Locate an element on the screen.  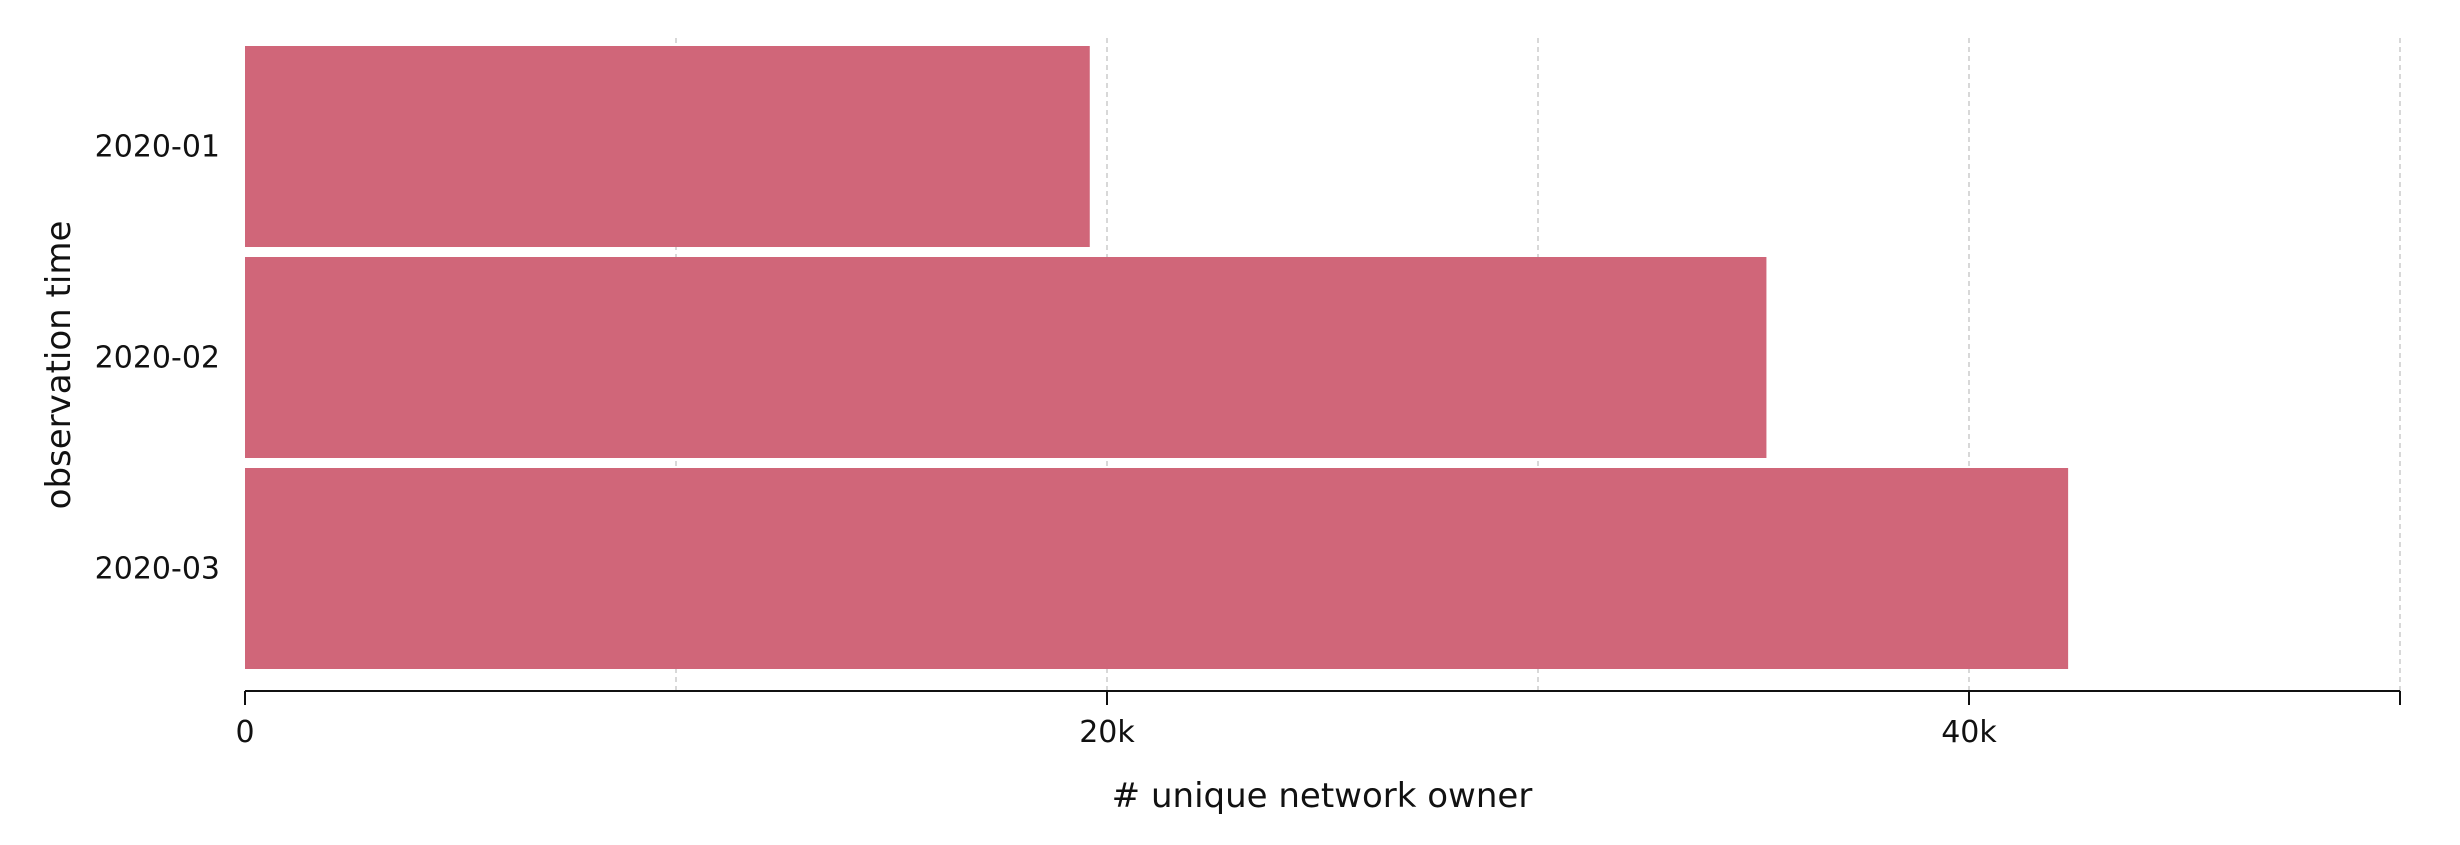
x-axis-title: # unique network owner is located at coordinates (1322, 796).